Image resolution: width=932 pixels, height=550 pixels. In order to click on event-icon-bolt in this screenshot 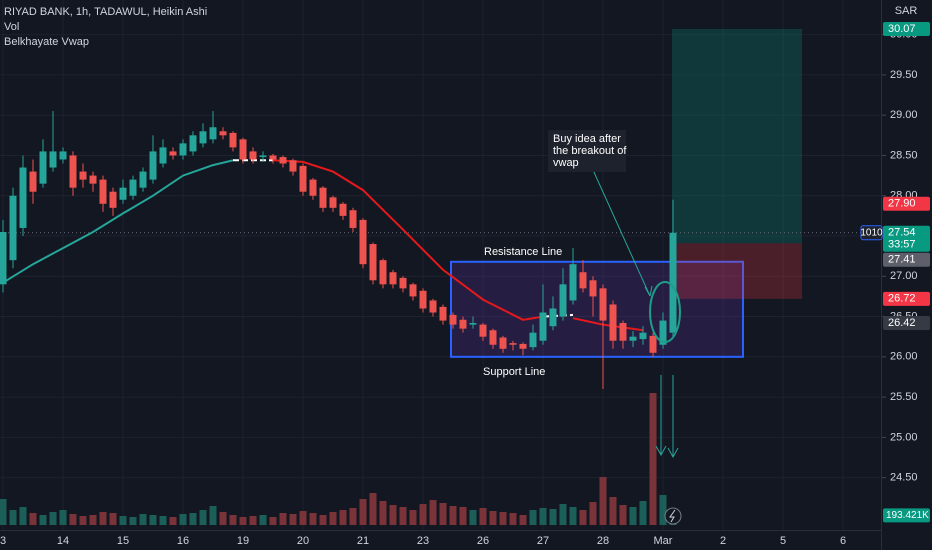, I will do `click(672, 516)`.